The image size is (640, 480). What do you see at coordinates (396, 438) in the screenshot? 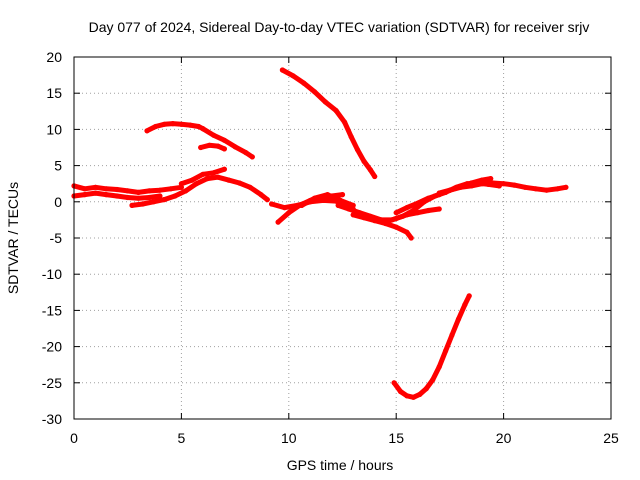
I see `x-tick-label: 15` at bounding box center [396, 438].